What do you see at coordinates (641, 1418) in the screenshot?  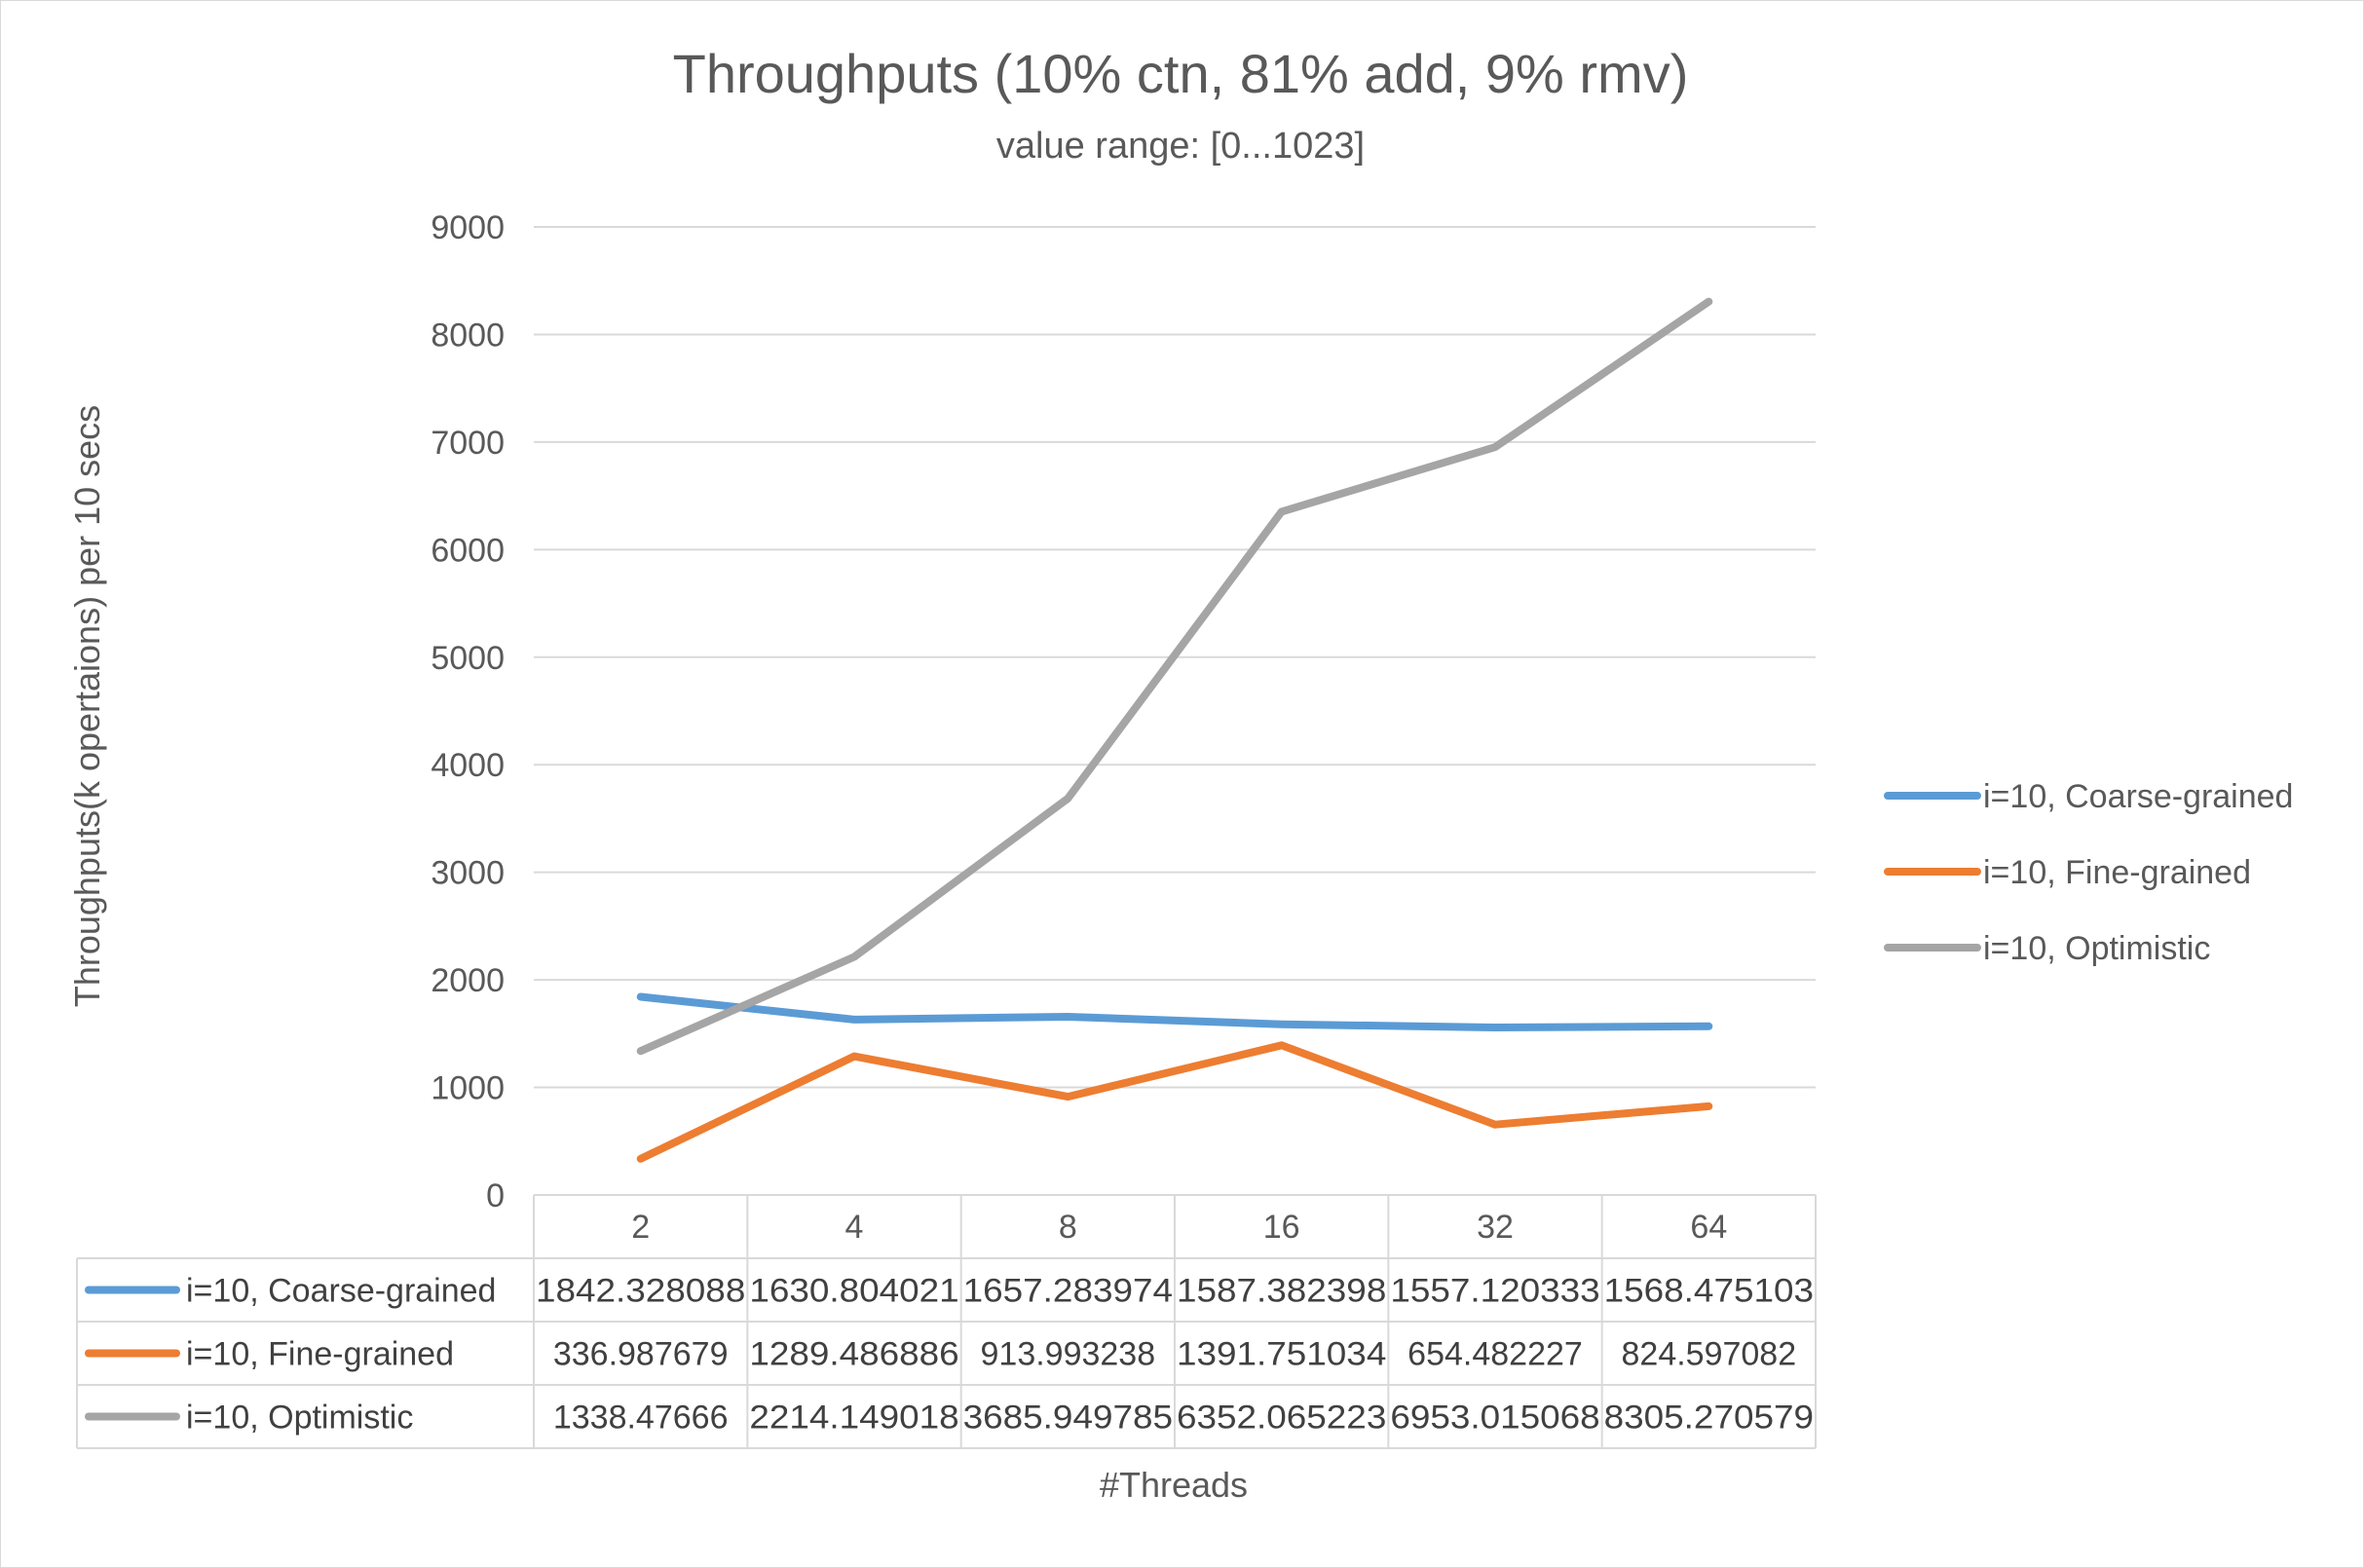 I see `table-cell: 1338.47666` at bounding box center [641, 1418].